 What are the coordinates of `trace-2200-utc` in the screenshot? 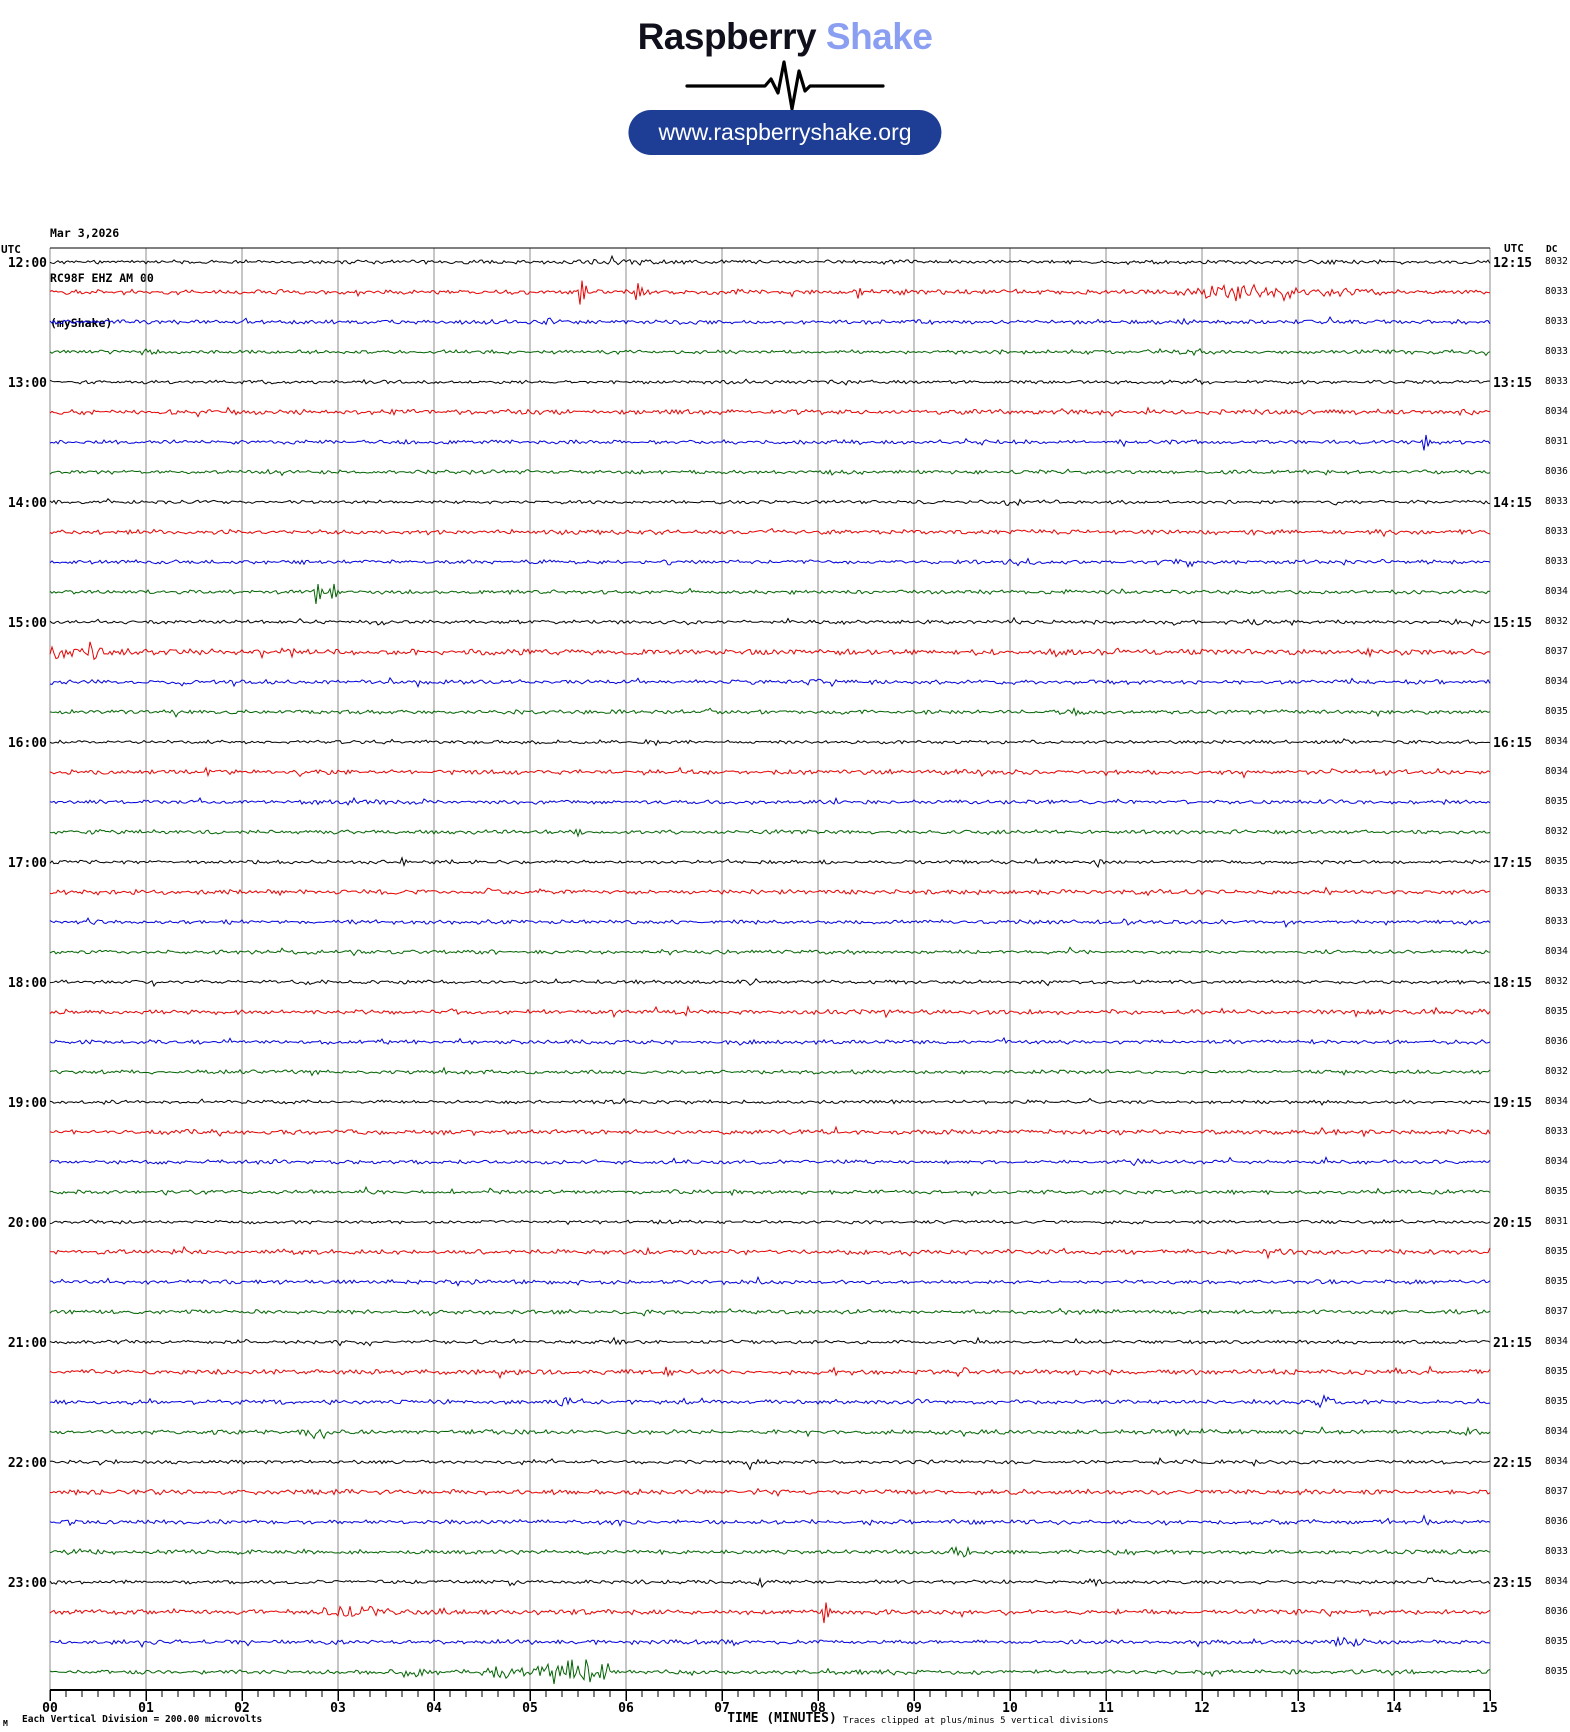 It's located at (770, 1464).